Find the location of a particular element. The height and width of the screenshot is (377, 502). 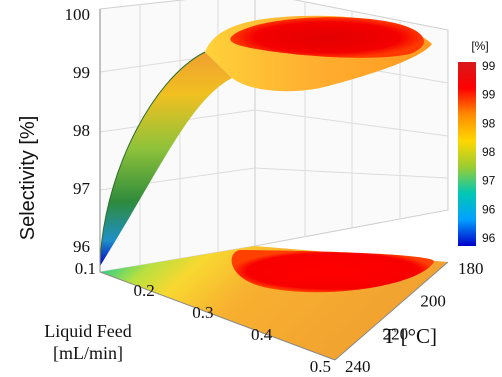

z-axis-label: Selectivity [%] is located at coordinates (28, 178).